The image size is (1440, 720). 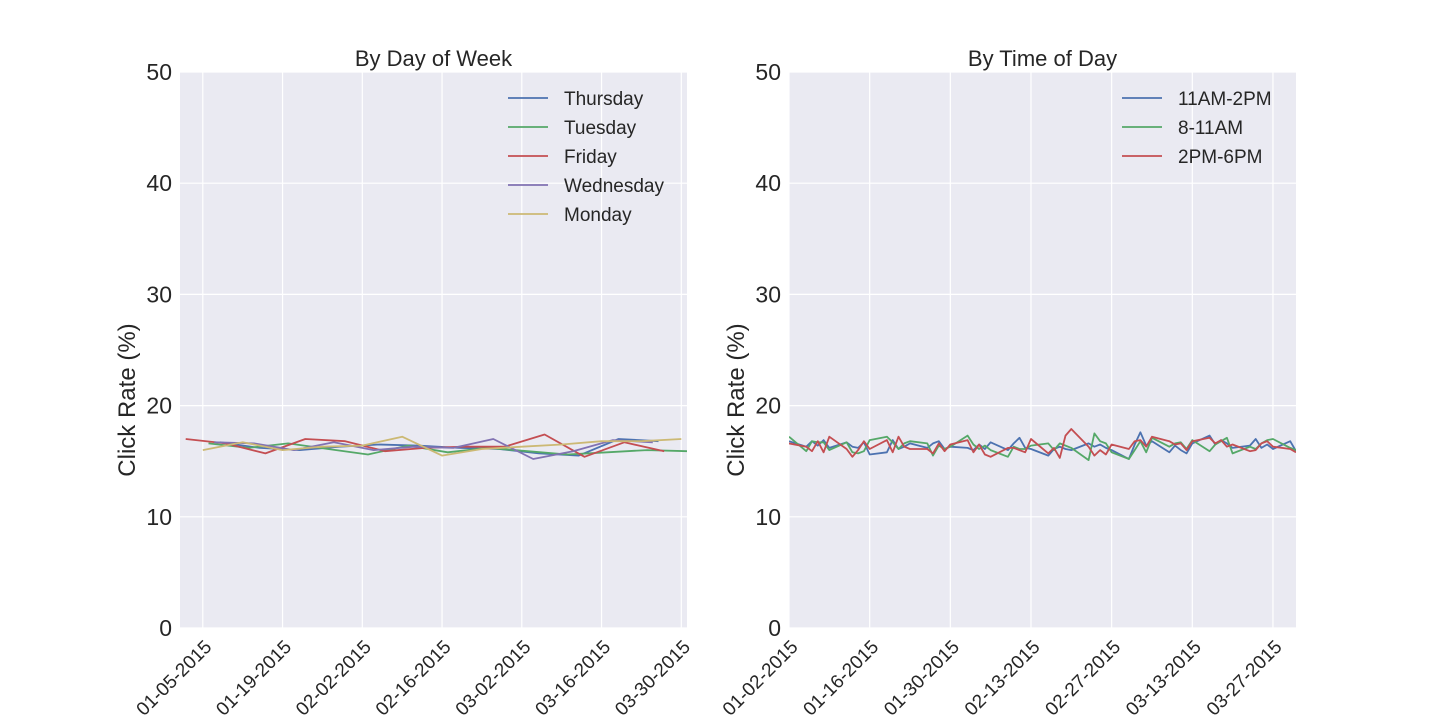 What do you see at coordinates (922, 678) in the screenshot?
I see `x-tick-label: 01-30-2015` at bounding box center [922, 678].